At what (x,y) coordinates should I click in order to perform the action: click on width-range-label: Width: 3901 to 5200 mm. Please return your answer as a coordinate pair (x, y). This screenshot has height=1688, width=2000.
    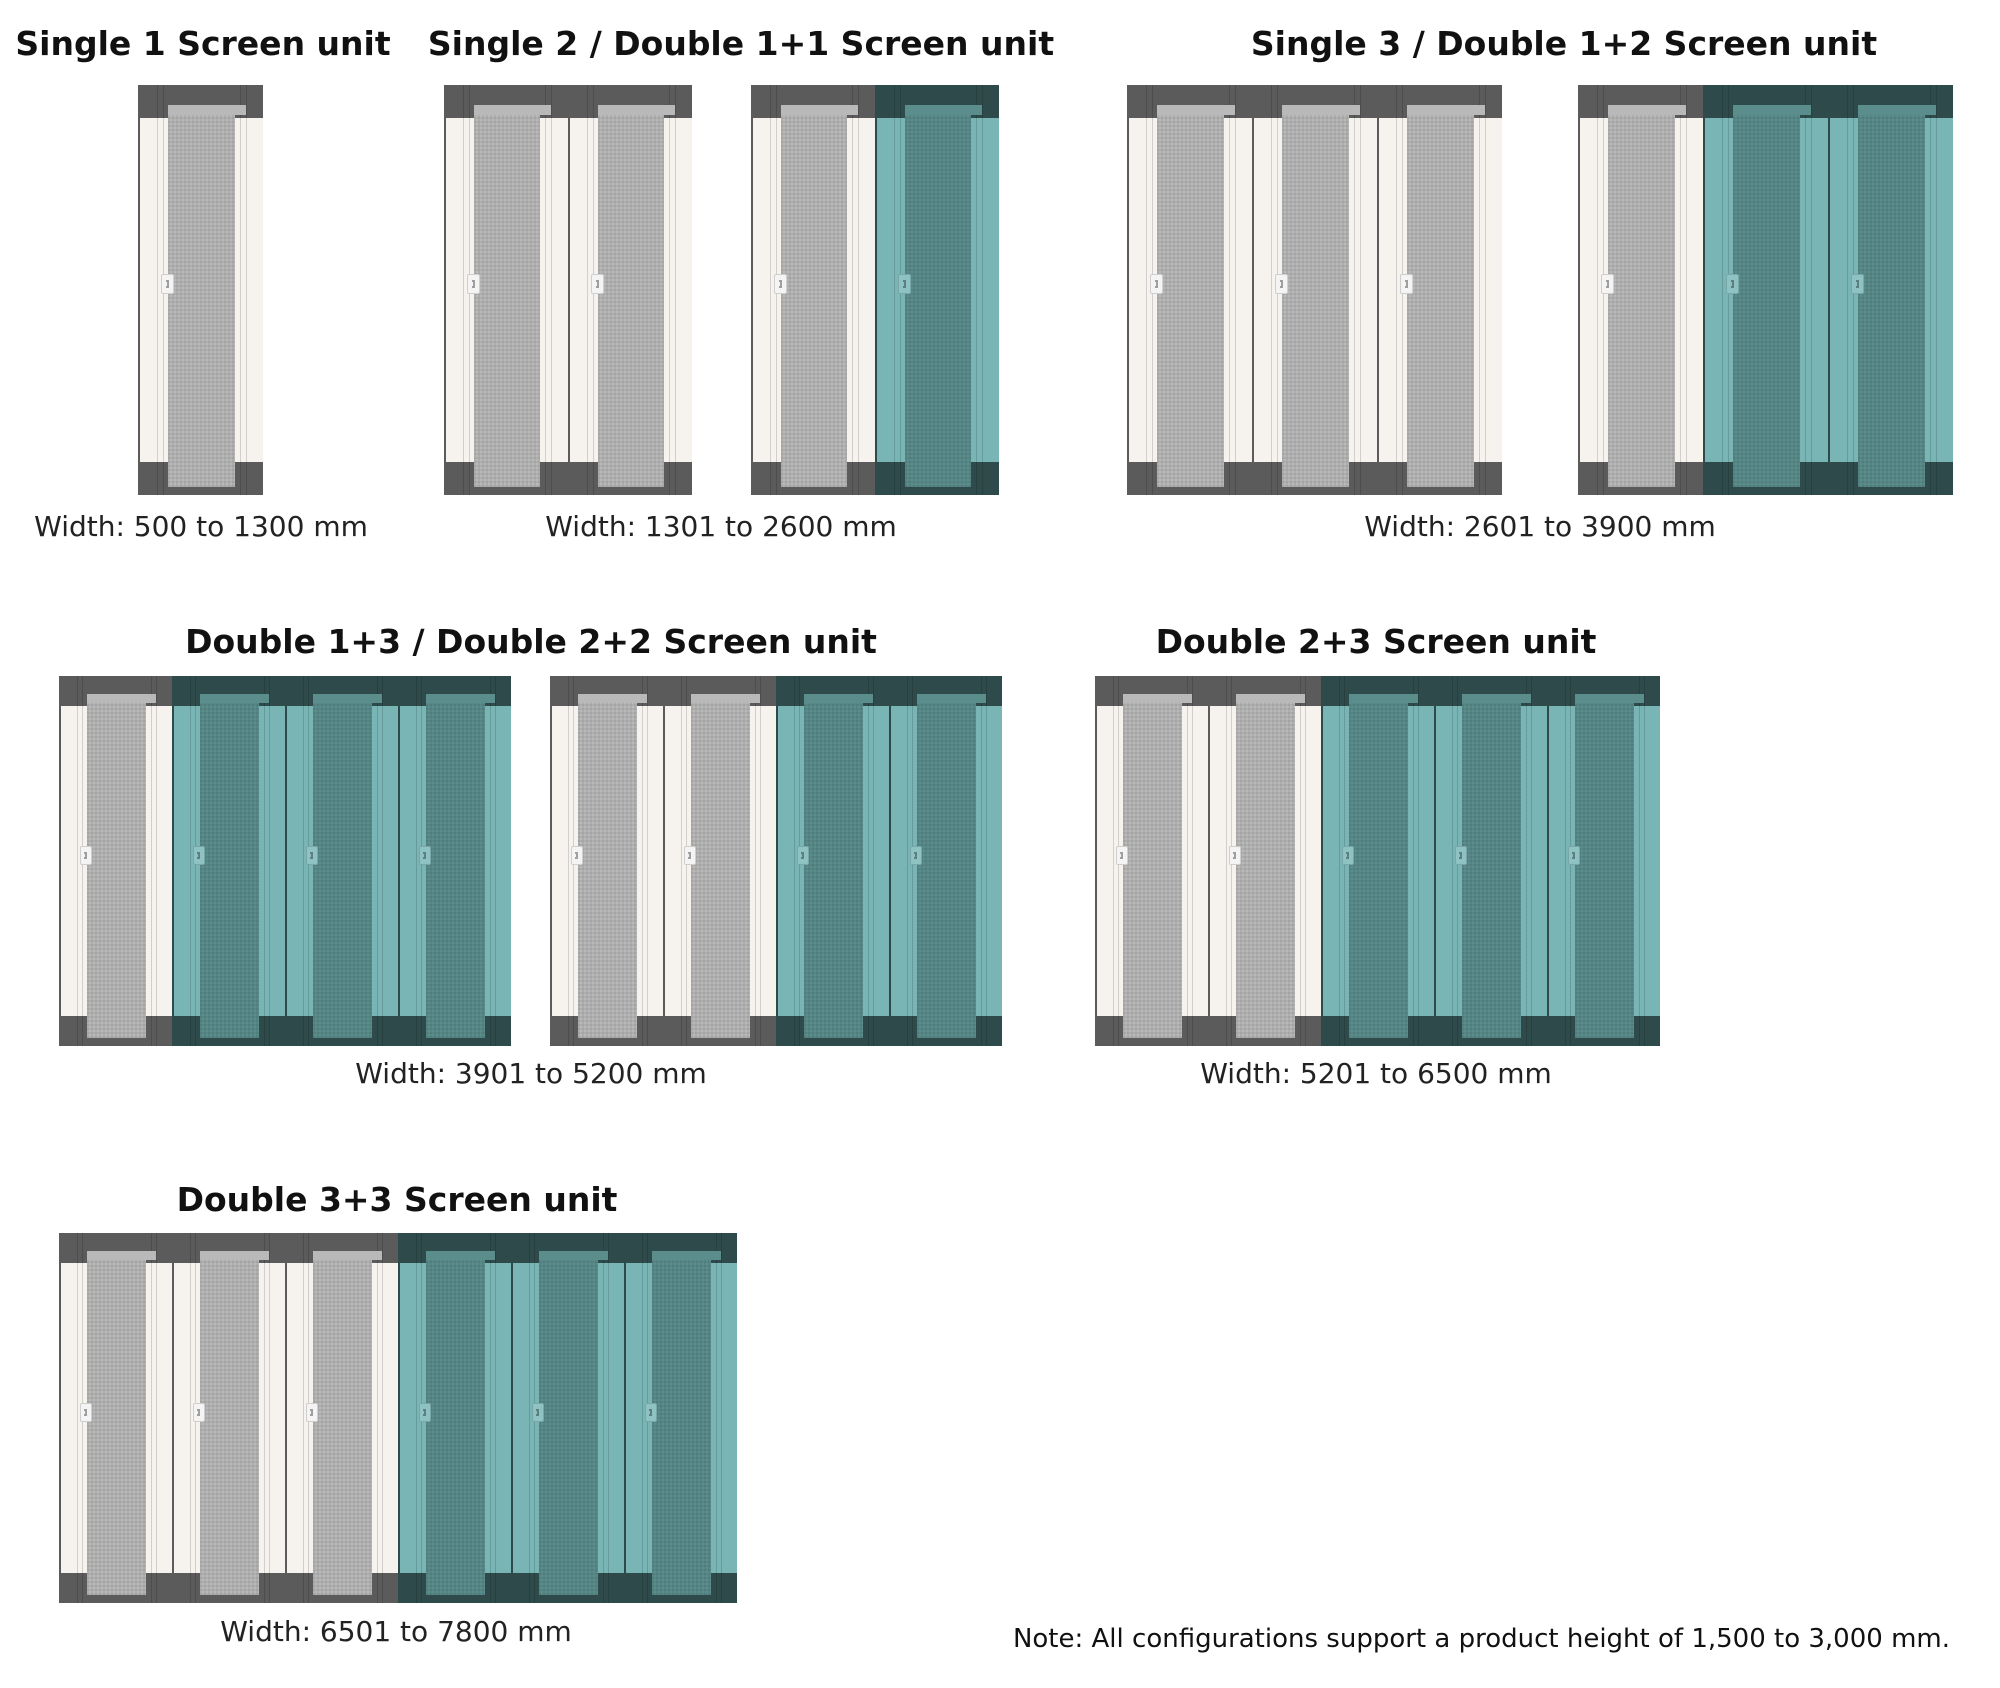
    Looking at the image, I should click on (531, 1073).